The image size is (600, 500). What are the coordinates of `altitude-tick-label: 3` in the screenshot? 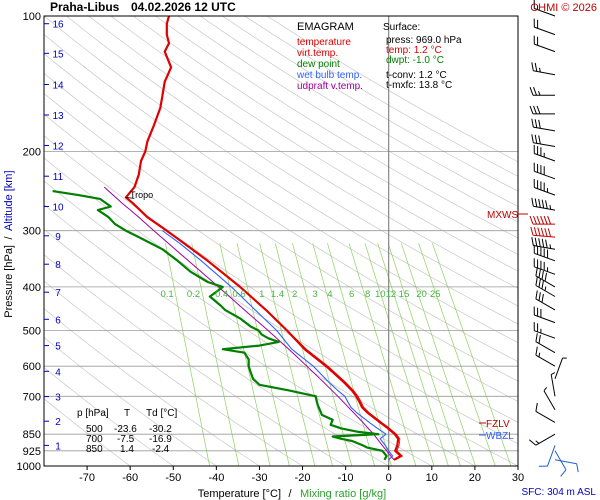 It's located at (58, 398).